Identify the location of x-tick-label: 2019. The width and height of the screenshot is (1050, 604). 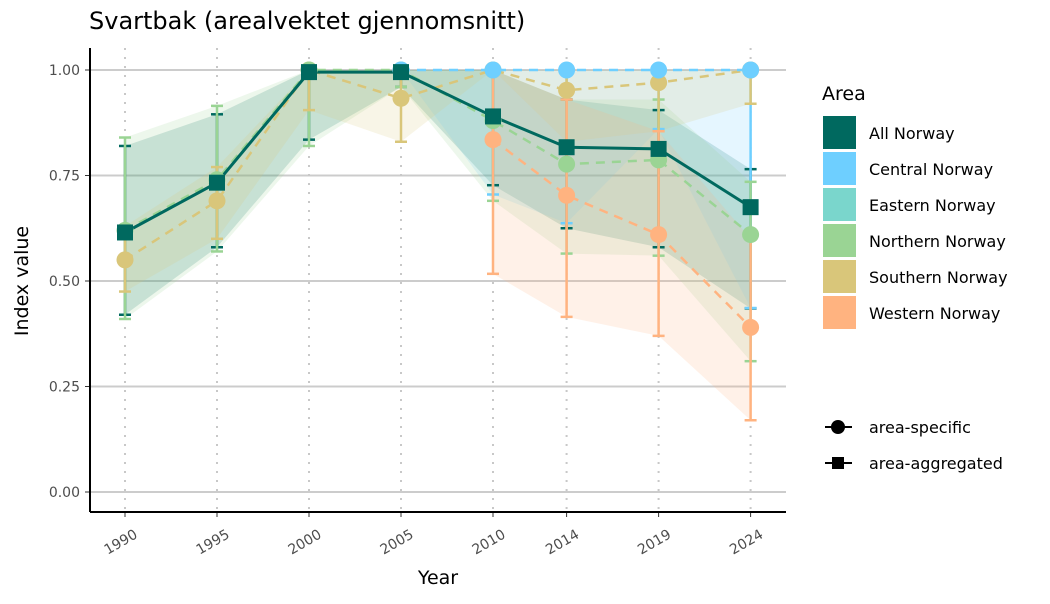
(654, 543).